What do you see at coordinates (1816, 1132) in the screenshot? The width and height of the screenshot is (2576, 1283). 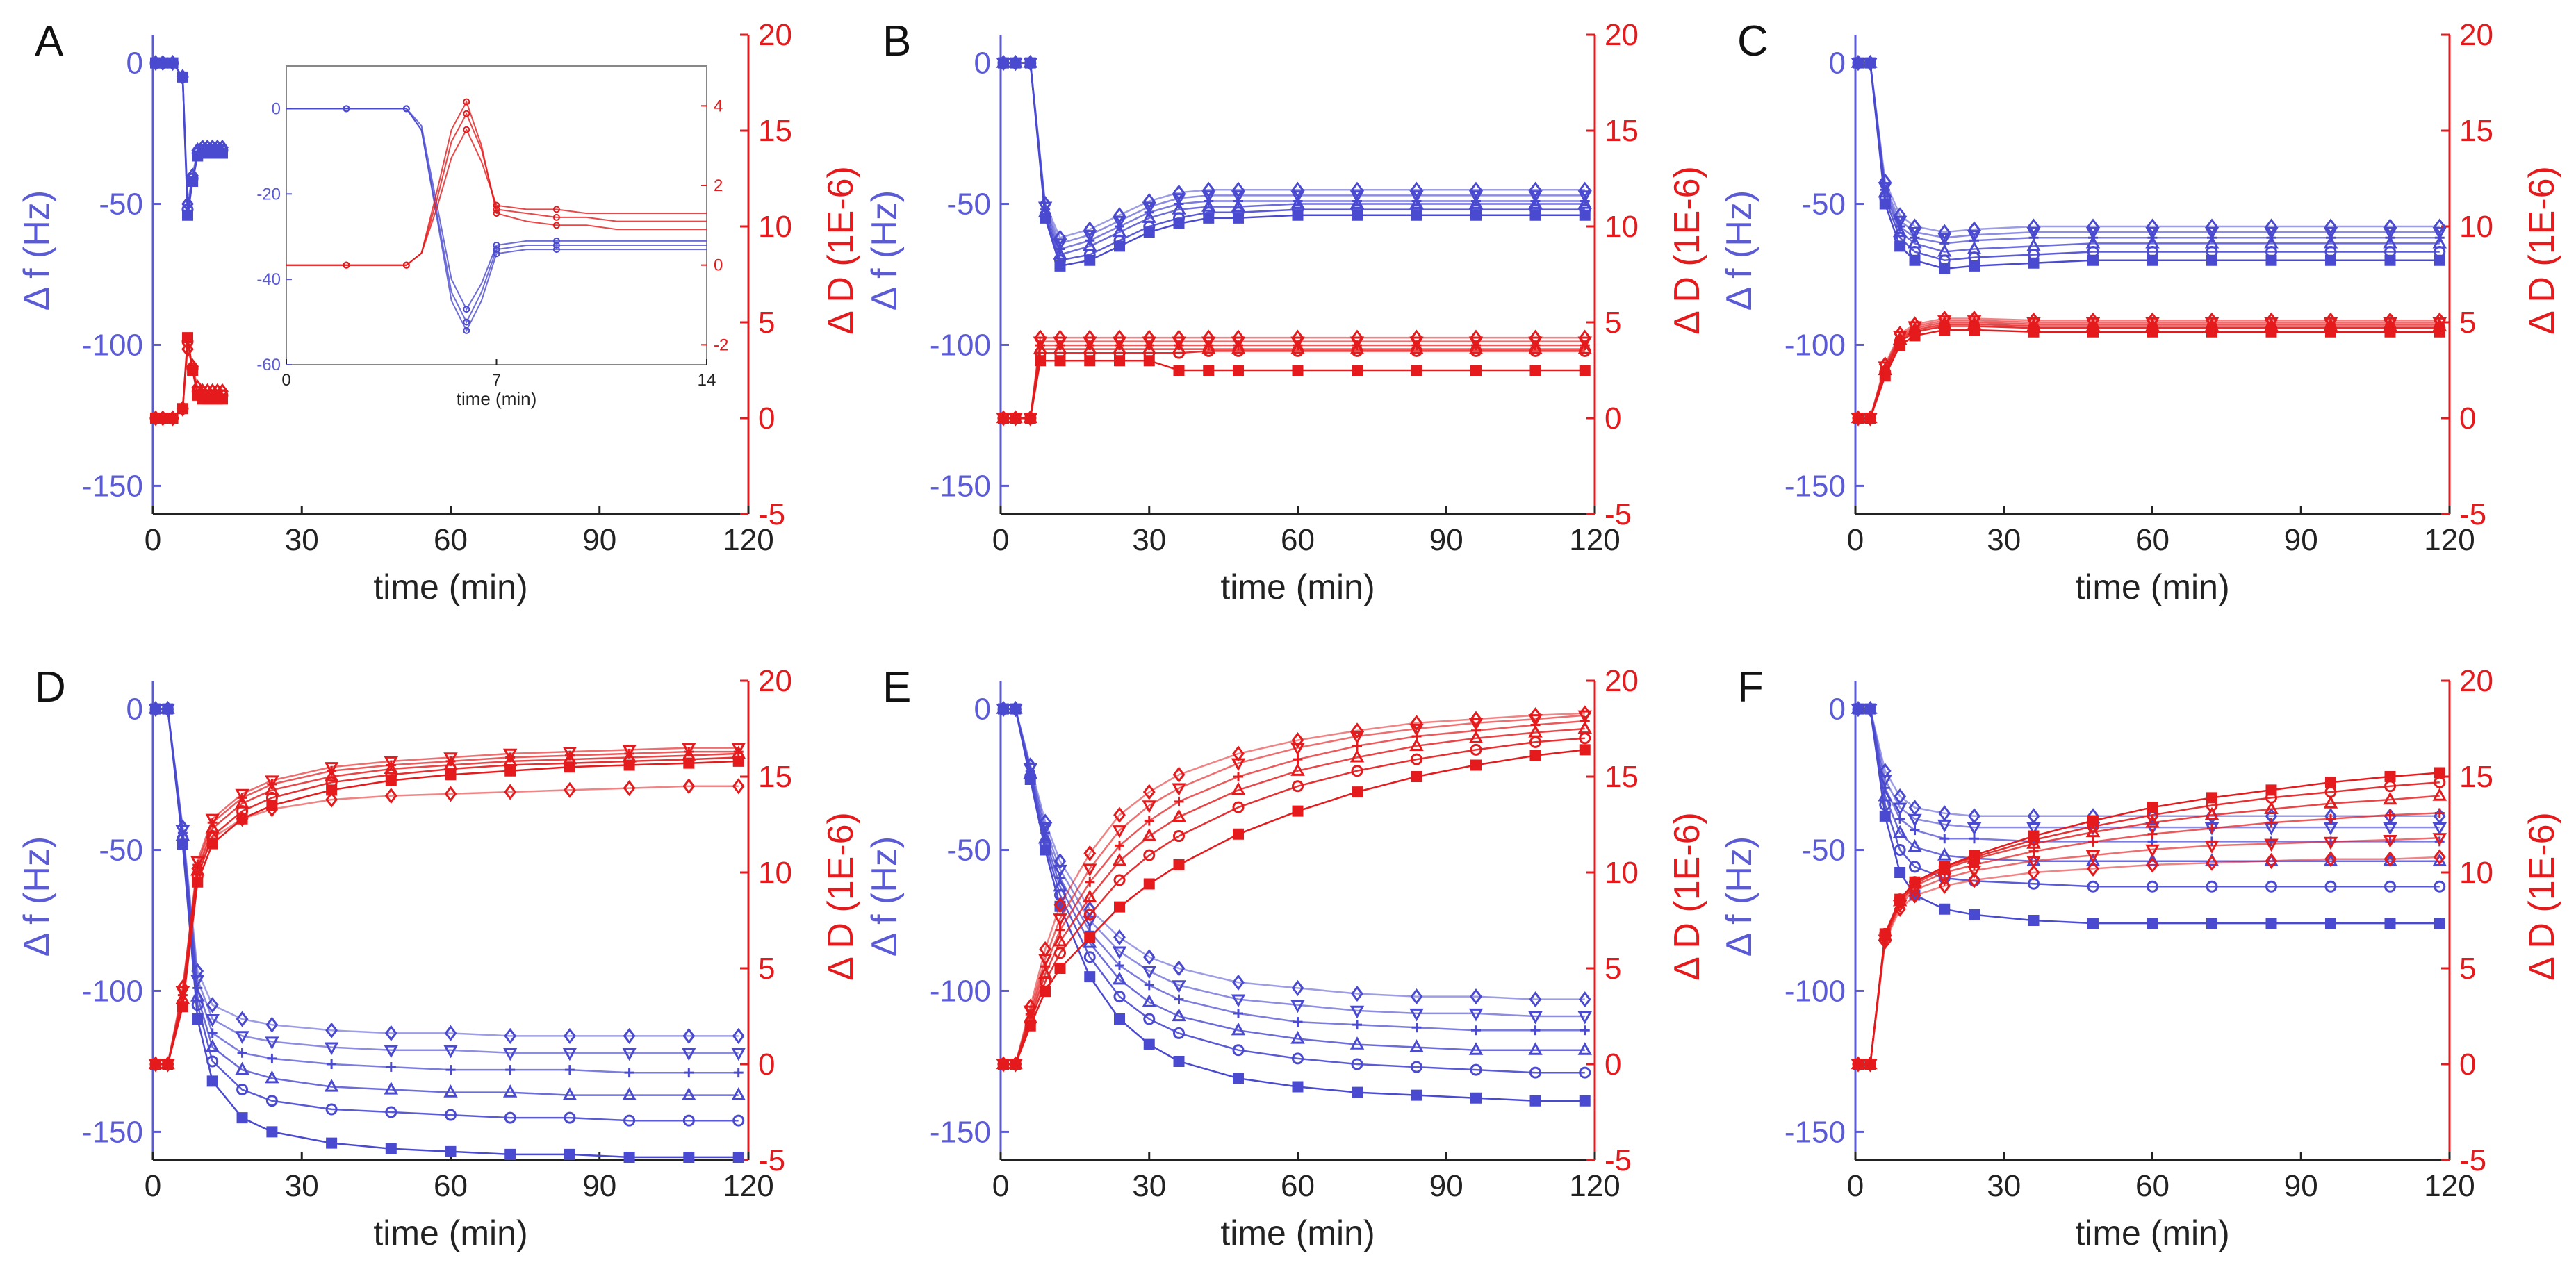 I see `left-tick-label: -150` at bounding box center [1816, 1132].